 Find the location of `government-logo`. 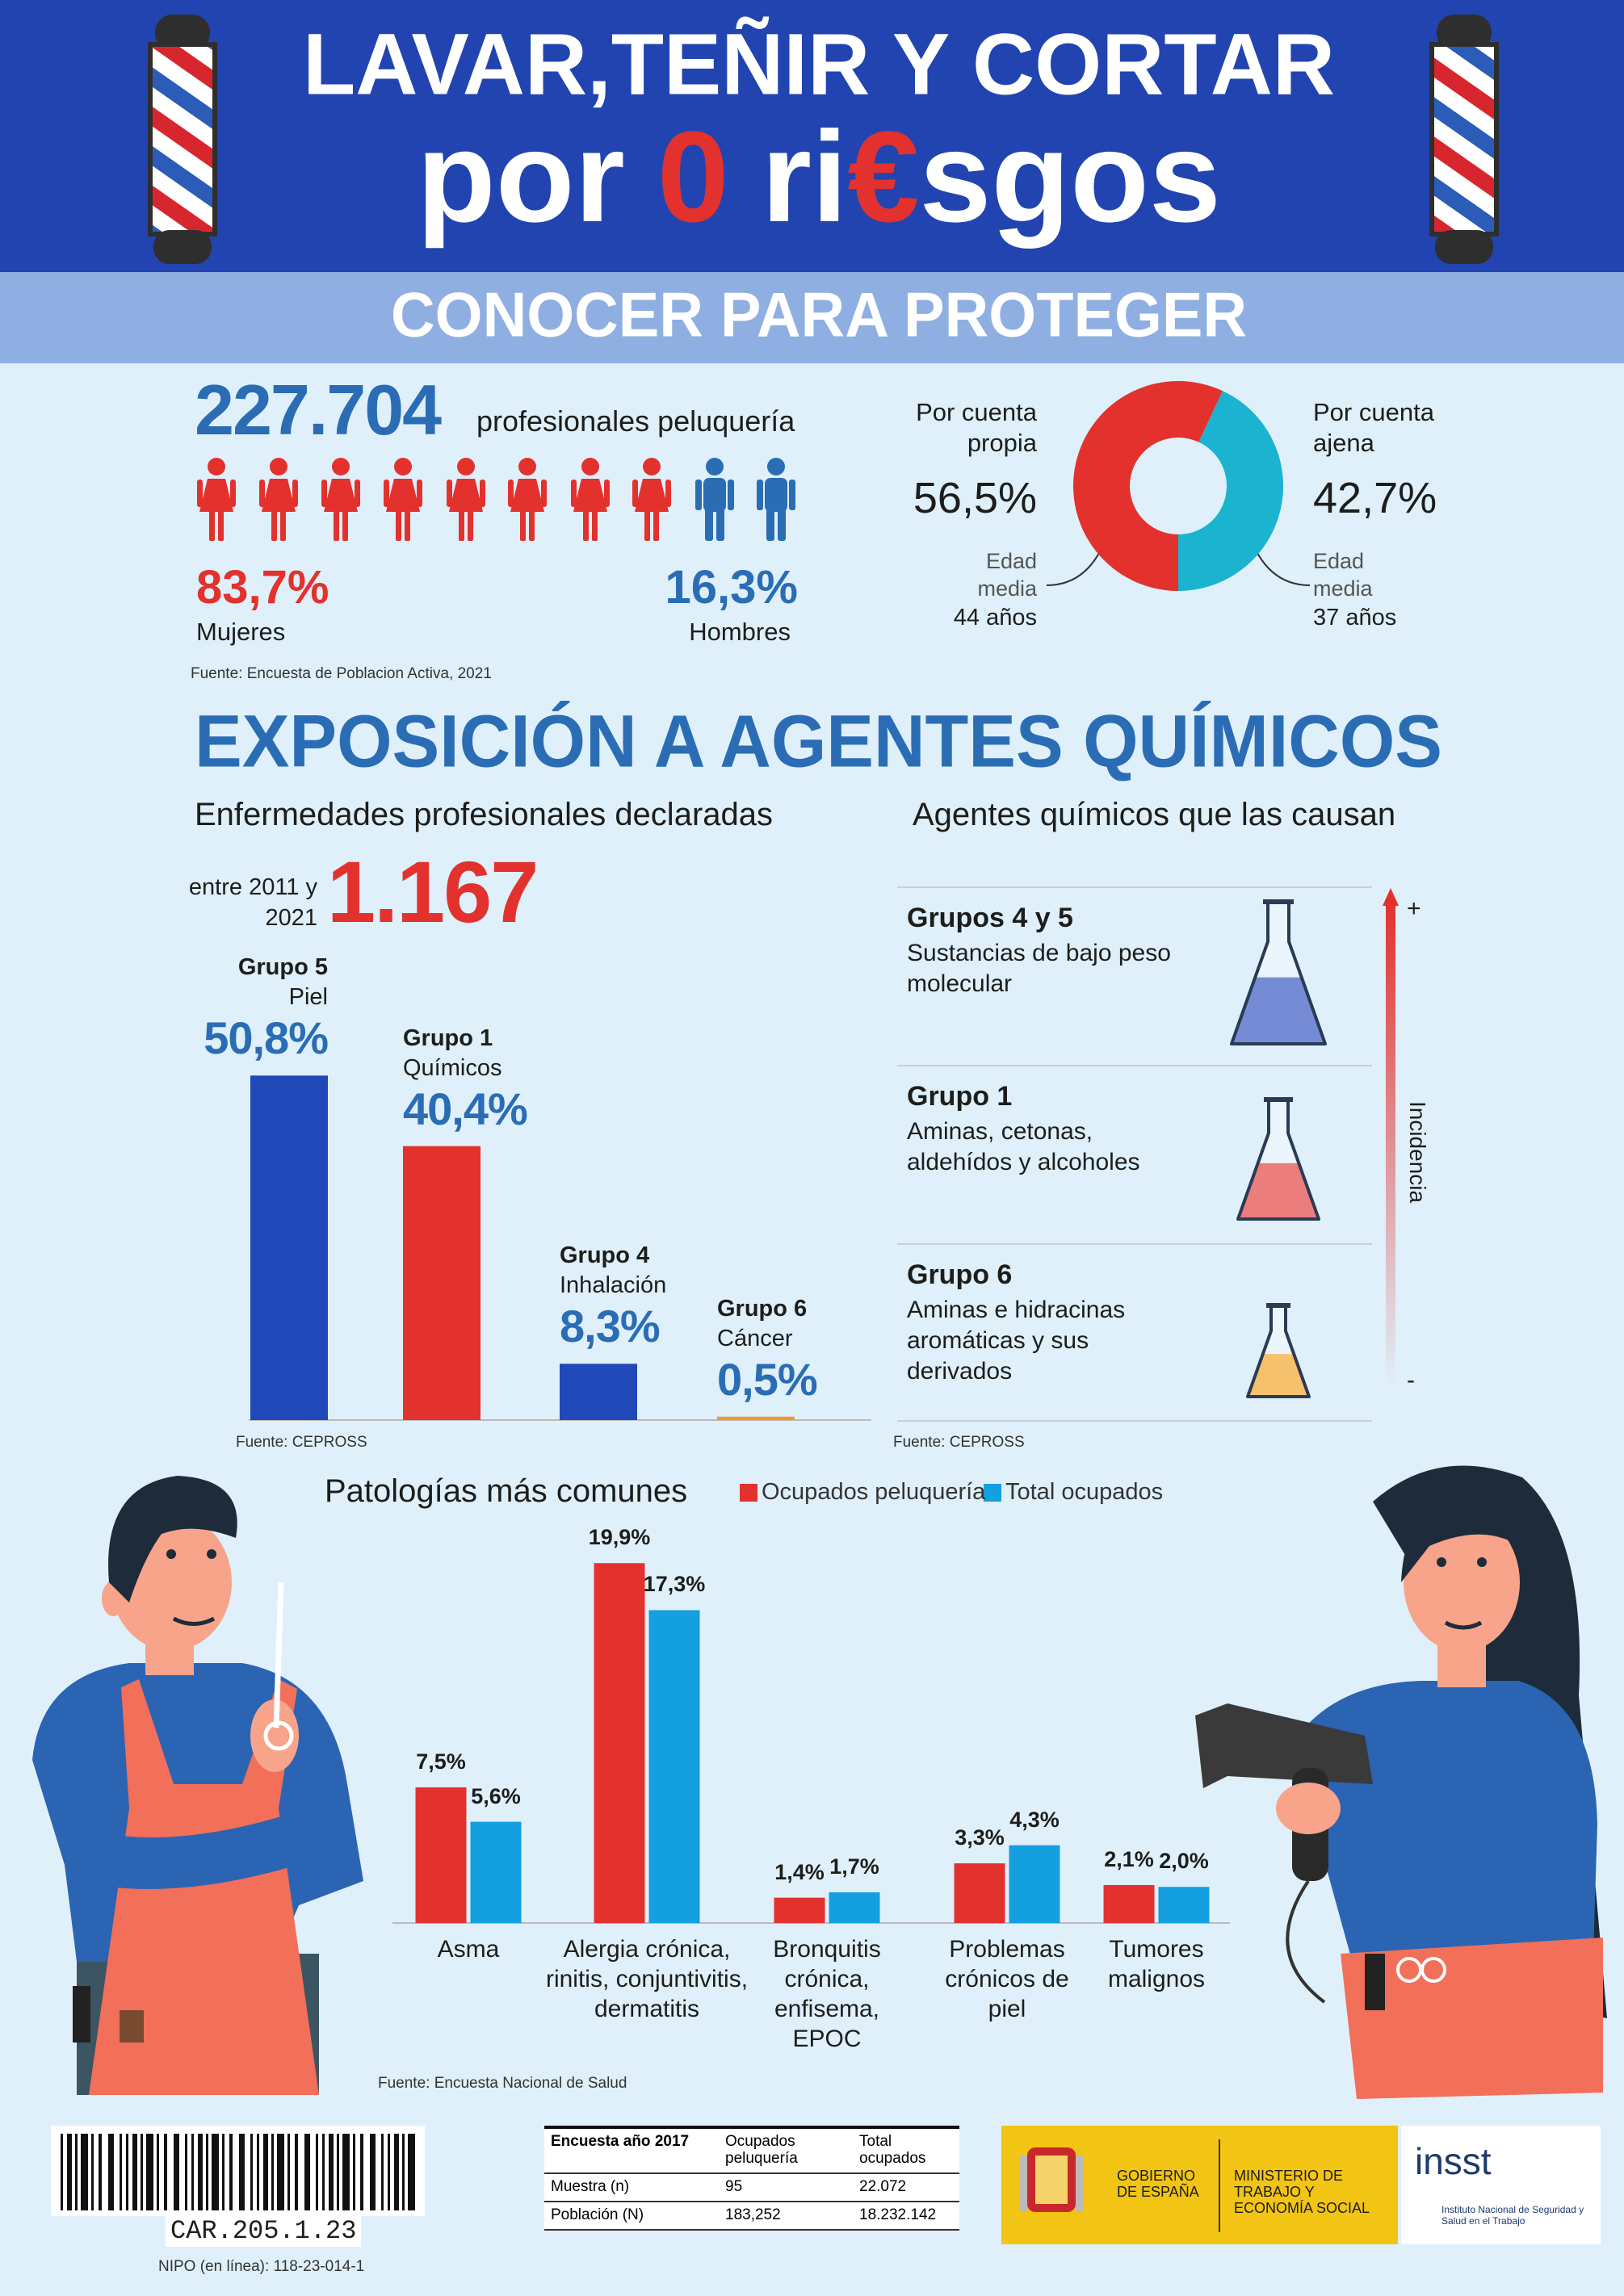

government-logo is located at coordinates (1301, 2185).